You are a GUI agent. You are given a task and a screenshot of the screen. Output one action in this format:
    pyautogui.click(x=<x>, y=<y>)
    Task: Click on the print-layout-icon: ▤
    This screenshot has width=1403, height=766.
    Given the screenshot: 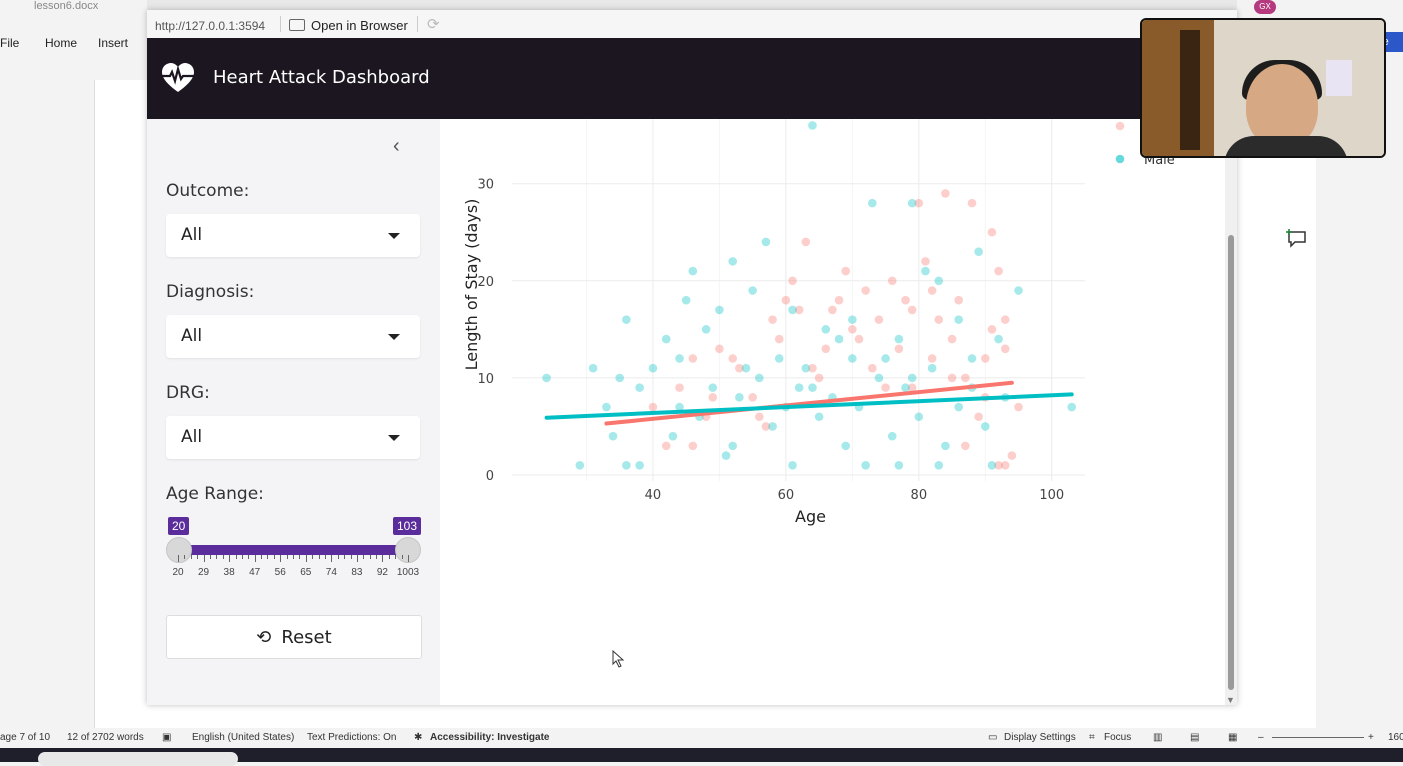 What is the action you would take?
    pyautogui.click(x=1195, y=737)
    